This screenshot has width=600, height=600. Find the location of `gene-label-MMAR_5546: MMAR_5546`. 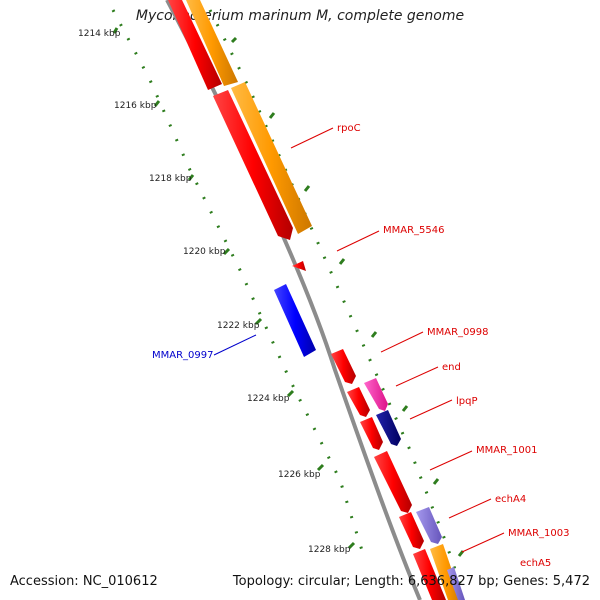

gene-label-MMAR_5546: MMAR_5546 is located at coordinates (414, 230).